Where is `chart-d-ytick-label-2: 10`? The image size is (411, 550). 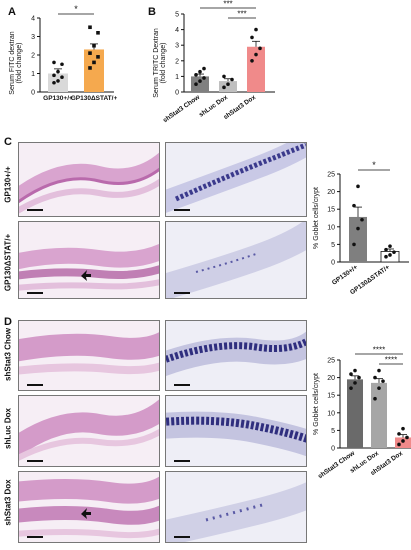 chart-d-ytick-label-2: 10 is located at coordinates (331, 413).